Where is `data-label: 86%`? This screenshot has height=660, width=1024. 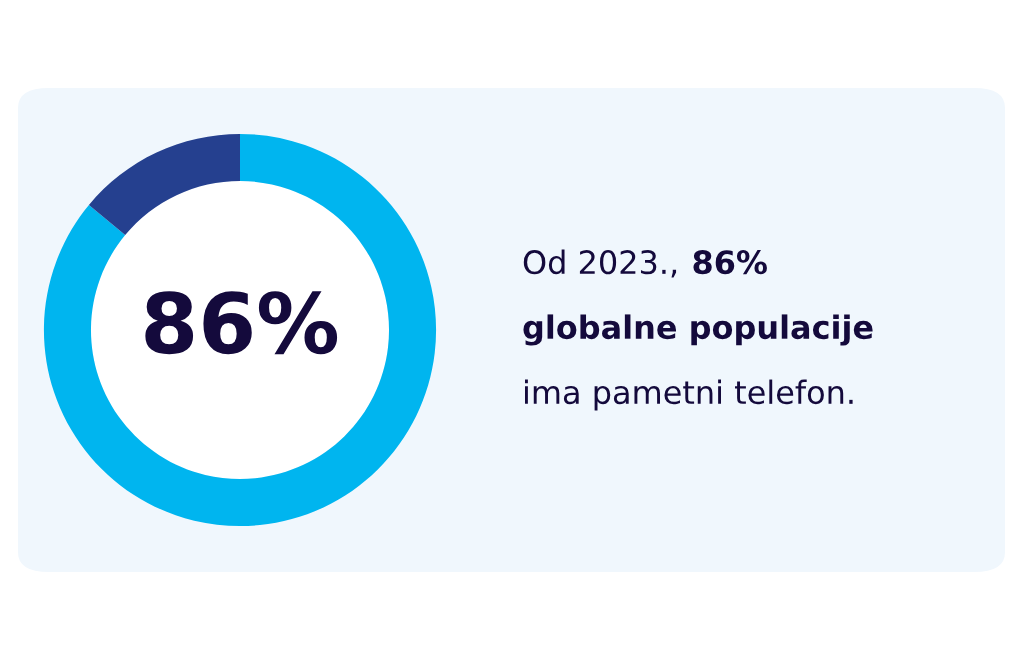
data-label: 86% is located at coordinates (241, 323).